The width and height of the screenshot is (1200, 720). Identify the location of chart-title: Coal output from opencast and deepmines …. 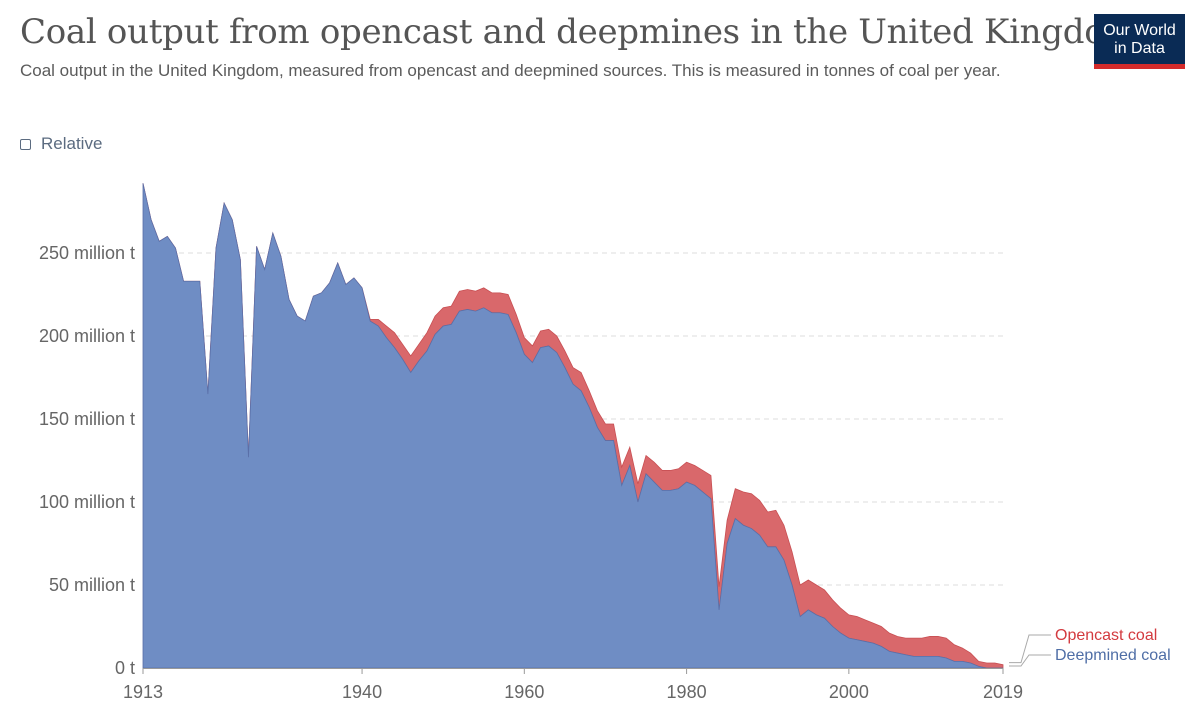
(578, 32).